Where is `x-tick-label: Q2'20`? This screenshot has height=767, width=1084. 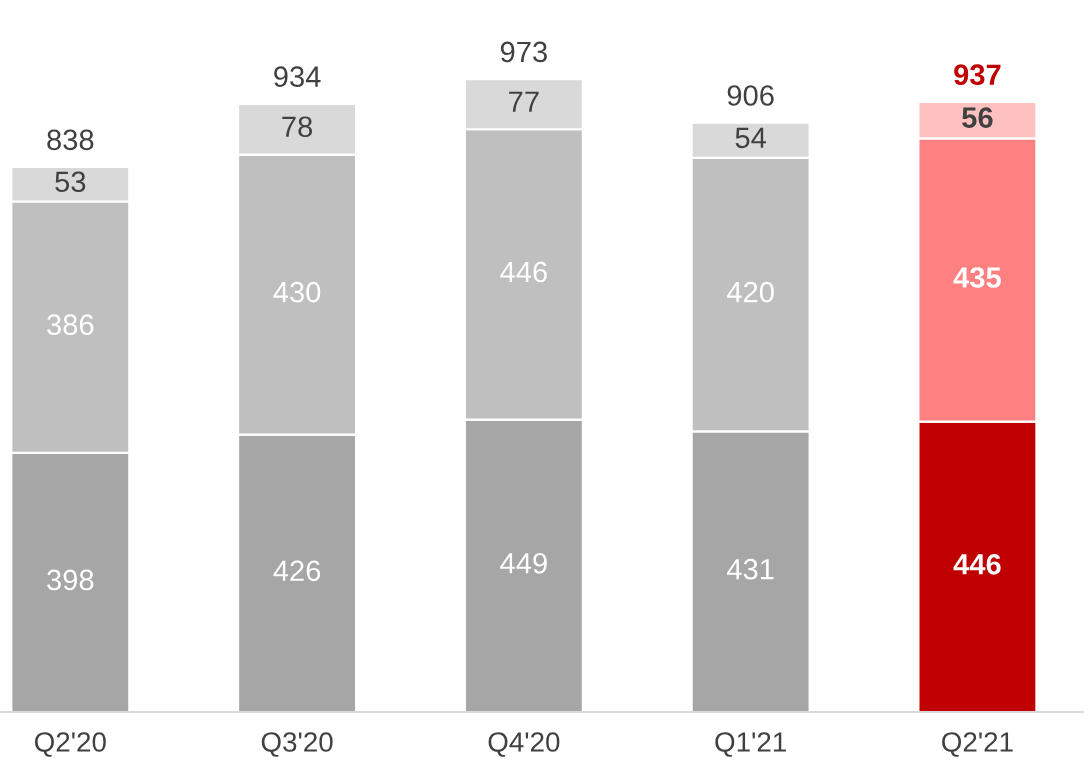 x-tick-label: Q2'20 is located at coordinates (70, 744).